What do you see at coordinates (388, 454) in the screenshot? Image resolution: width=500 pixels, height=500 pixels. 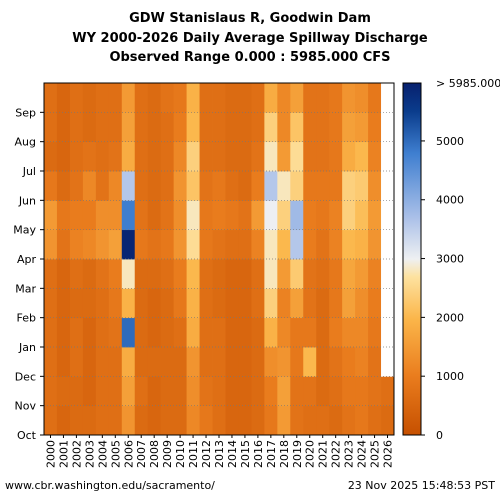 I see `x-tick-label: 2026` at bounding box center [388, 454].